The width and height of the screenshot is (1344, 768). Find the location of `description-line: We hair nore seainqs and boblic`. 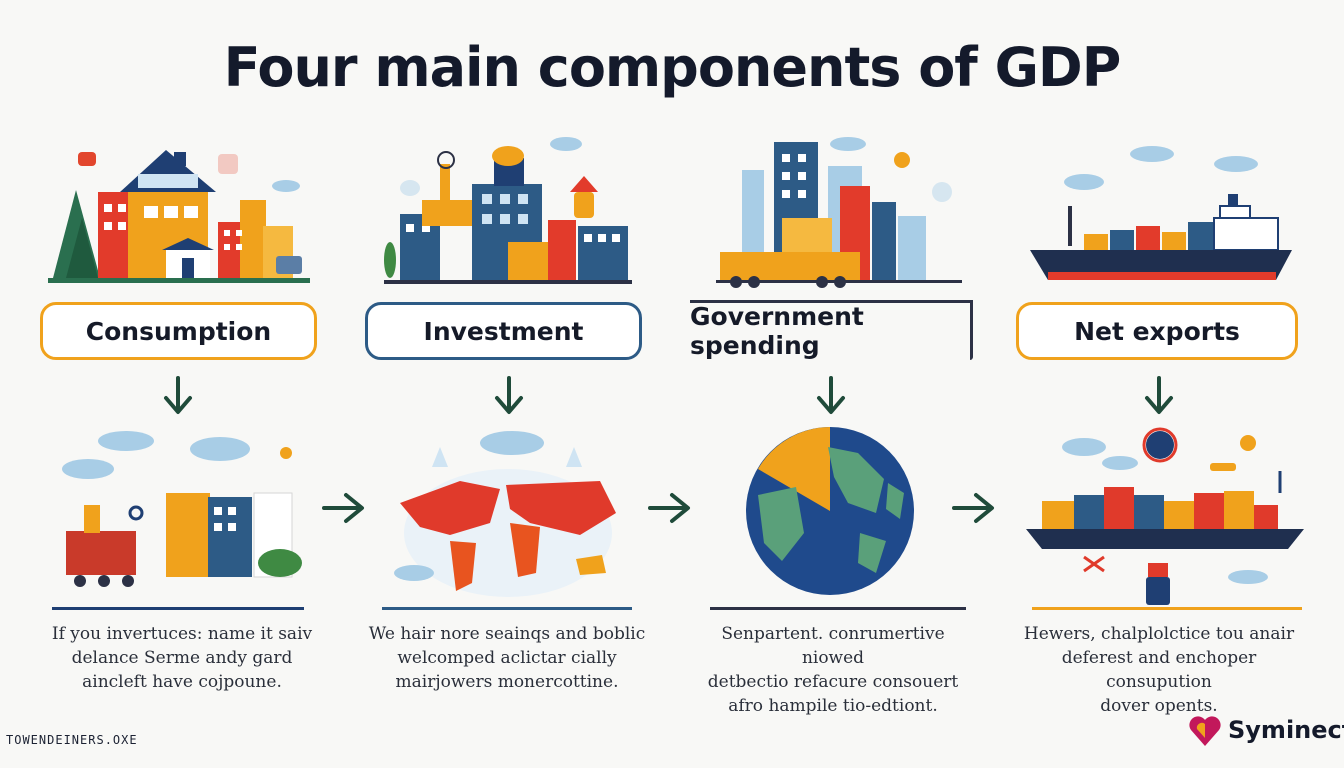

description-line: We hair nore seainqs and boblic is located at coordinates (507, 634).